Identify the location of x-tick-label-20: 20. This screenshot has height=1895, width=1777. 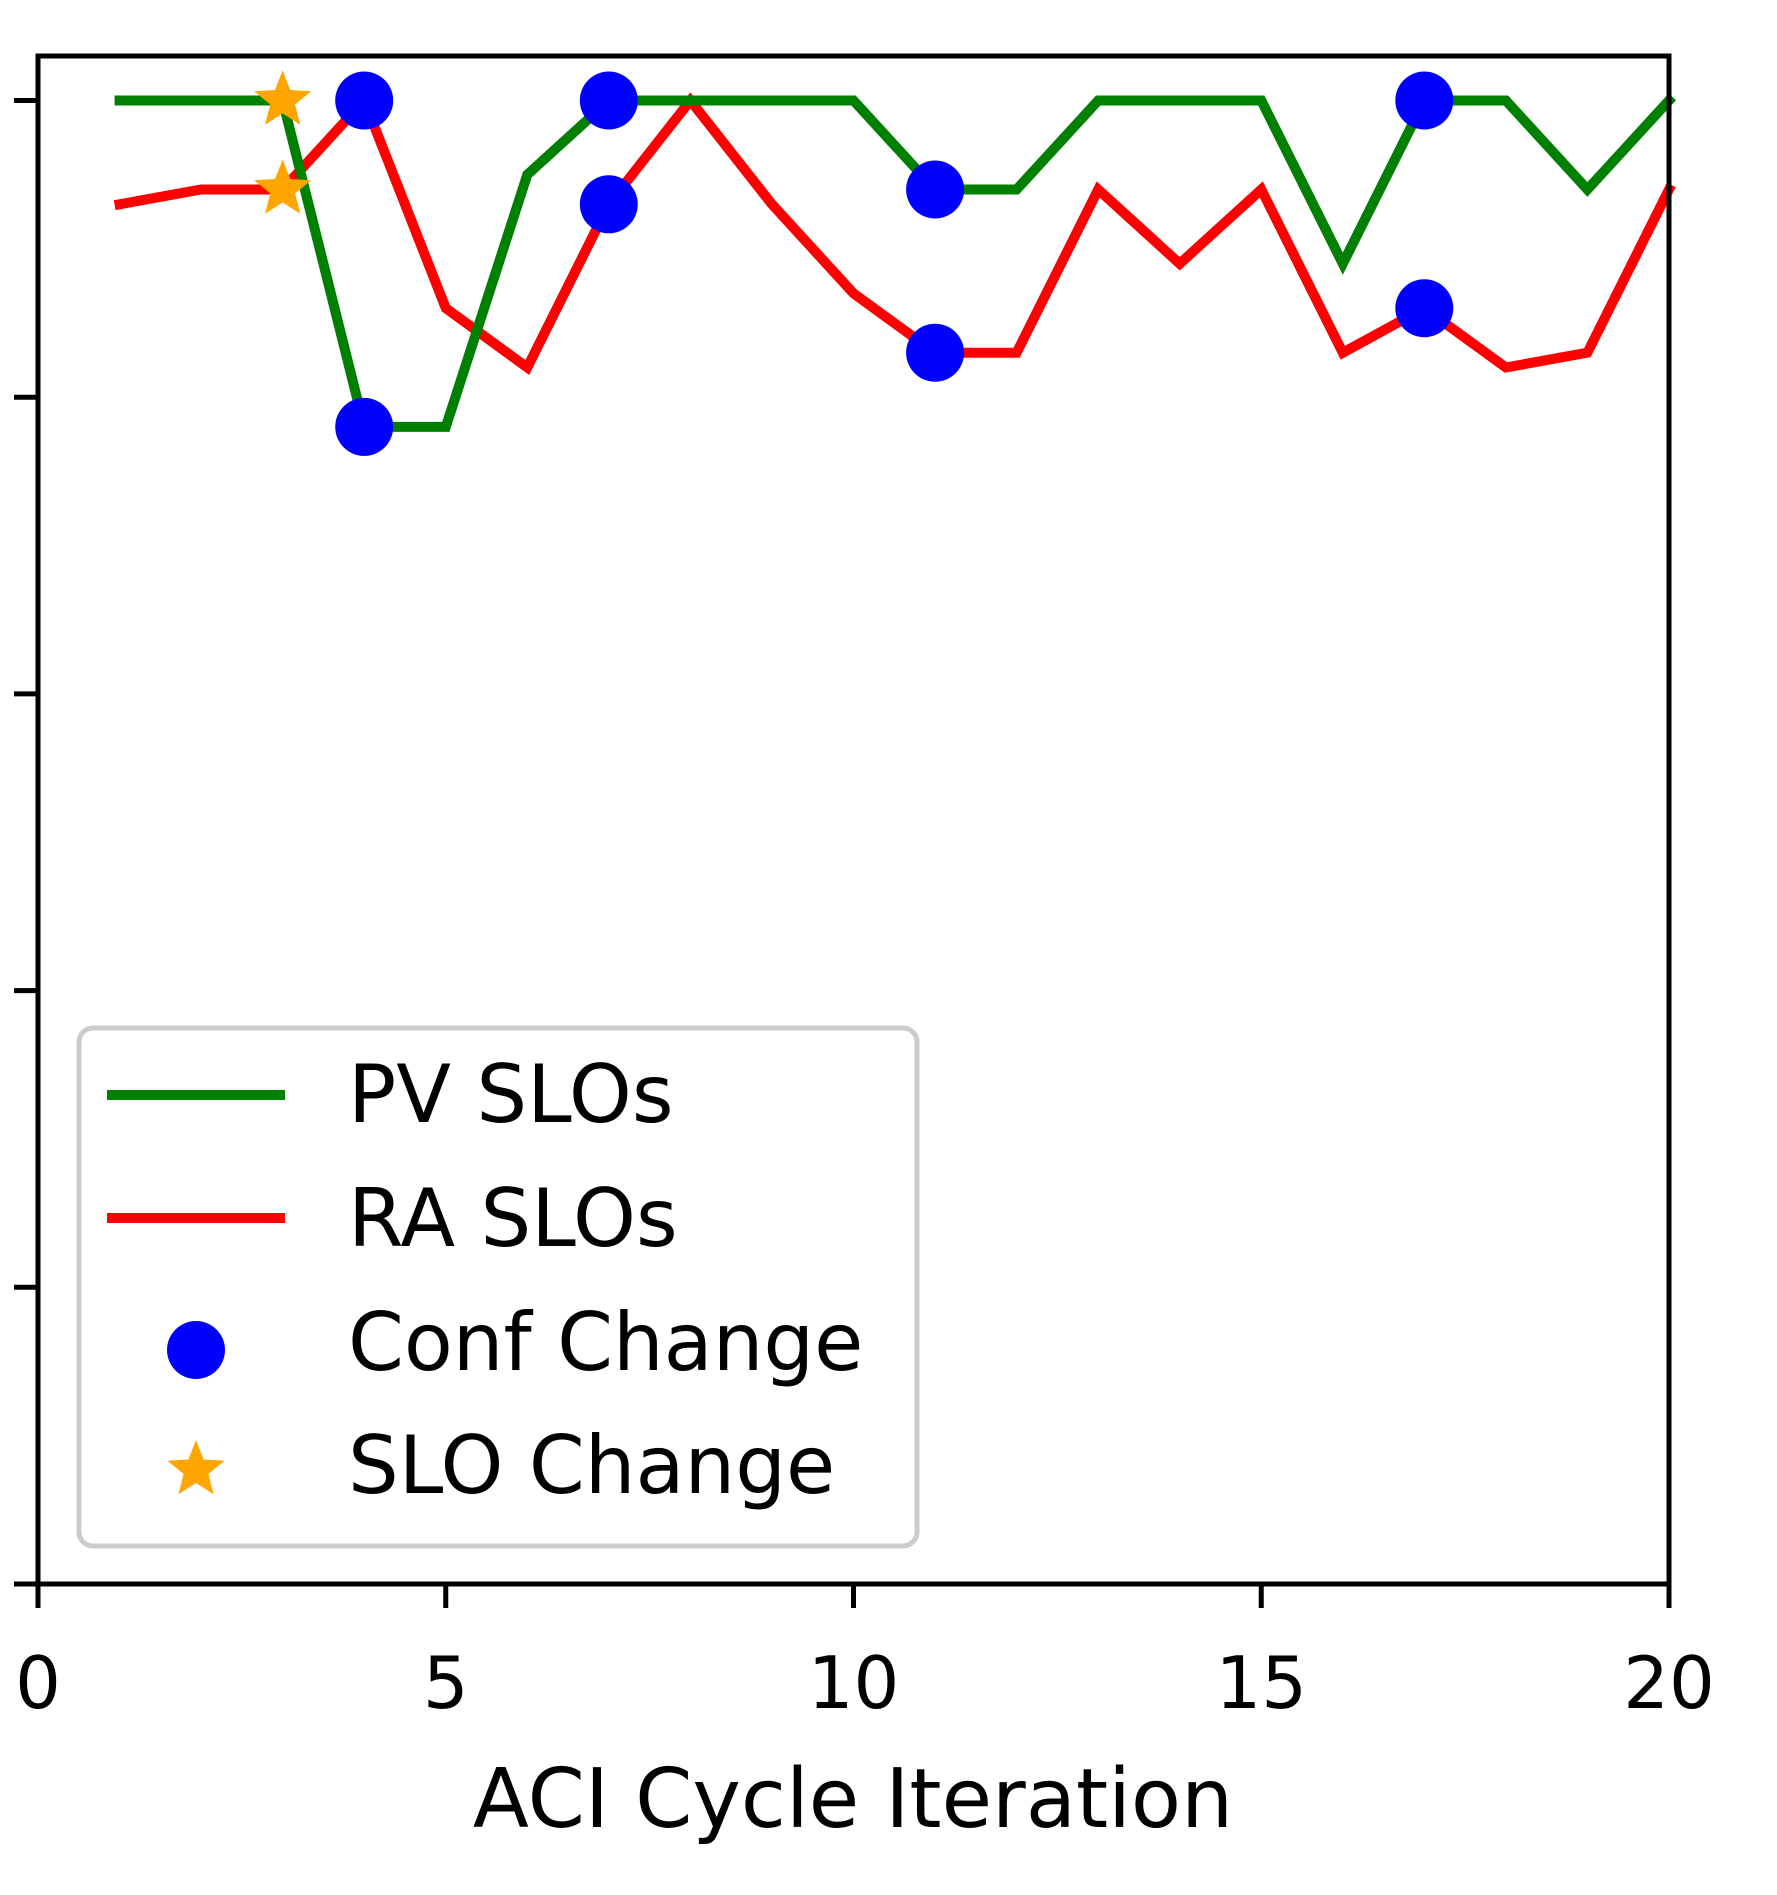
(1669, 1683).